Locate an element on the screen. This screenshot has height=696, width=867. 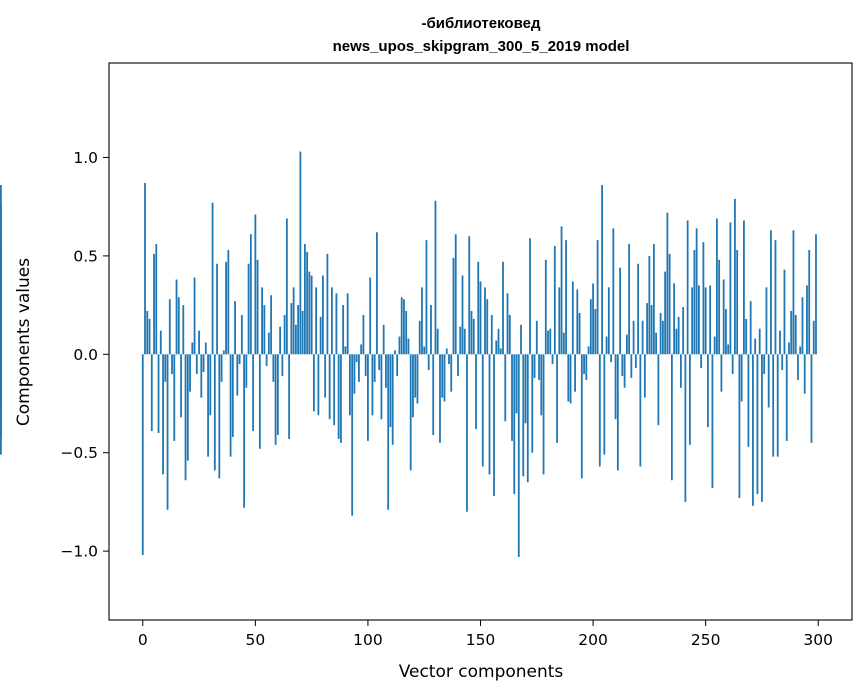
x-axis-ticks: 0 50 100 150 200 250 300 is located at coordinates (485, 634).